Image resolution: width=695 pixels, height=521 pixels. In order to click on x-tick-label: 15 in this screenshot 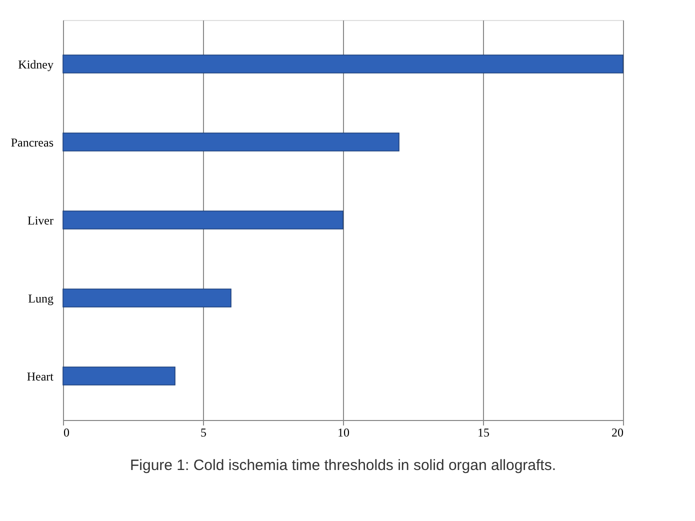, I will do `click(484, 433)`.